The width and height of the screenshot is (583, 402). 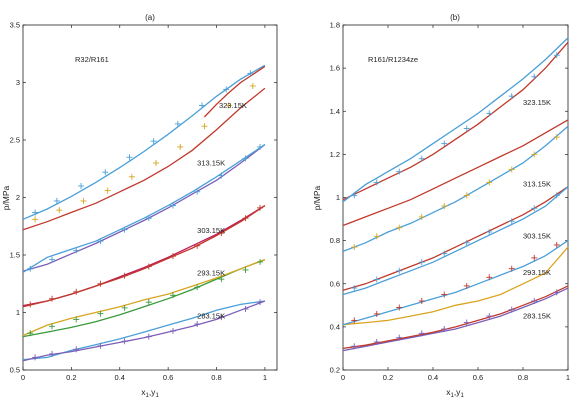 I want to click on y-tick-label-b-8: 1.8, so click(x=335, y=25).